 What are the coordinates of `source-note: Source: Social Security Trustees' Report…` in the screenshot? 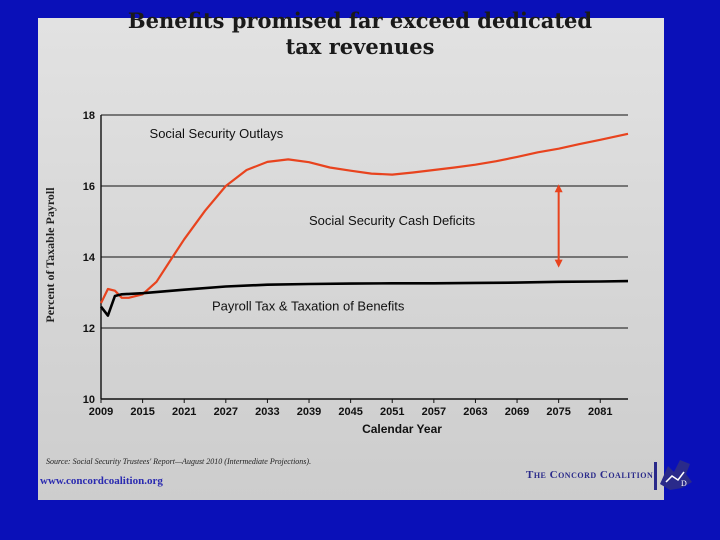 It's located at (179, 461).